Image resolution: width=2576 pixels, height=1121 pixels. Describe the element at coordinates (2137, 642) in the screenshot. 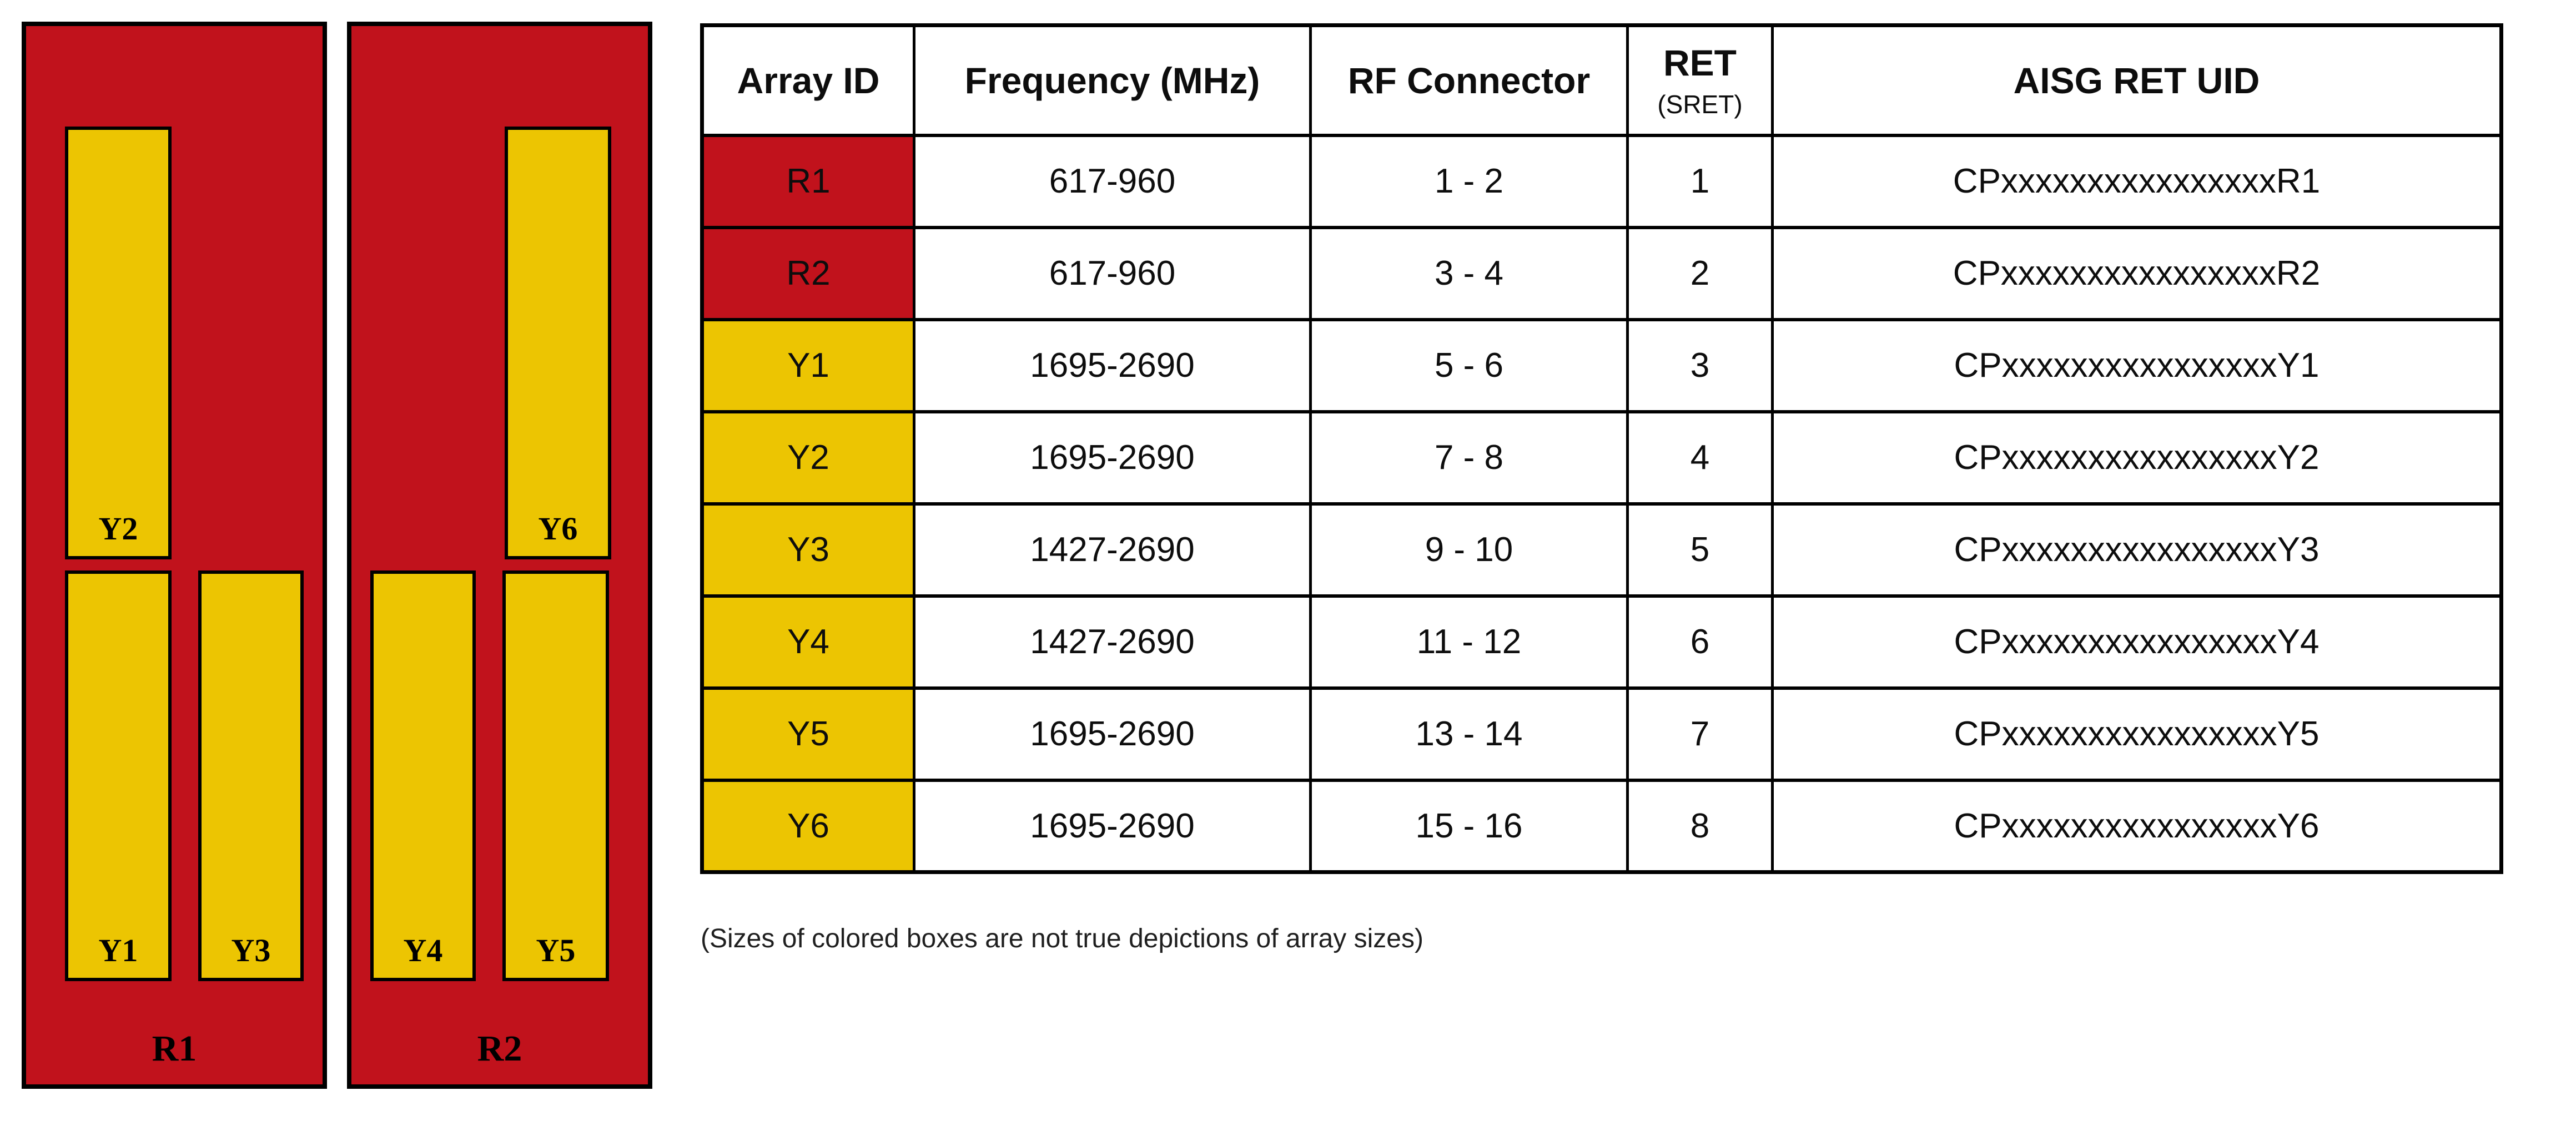

I see `cell-aisg-ret-uid: CPxxxxxxxxxxxxxxxxY4` at that location.